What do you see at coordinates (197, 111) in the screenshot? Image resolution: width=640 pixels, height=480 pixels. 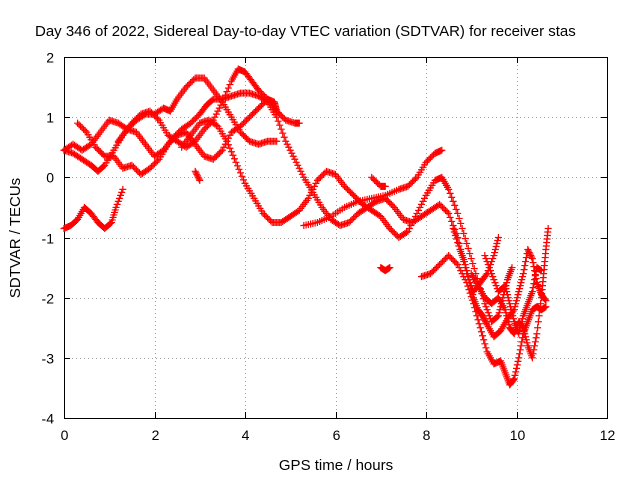 I see `series-arc-e` at bounding box center [197, 111].